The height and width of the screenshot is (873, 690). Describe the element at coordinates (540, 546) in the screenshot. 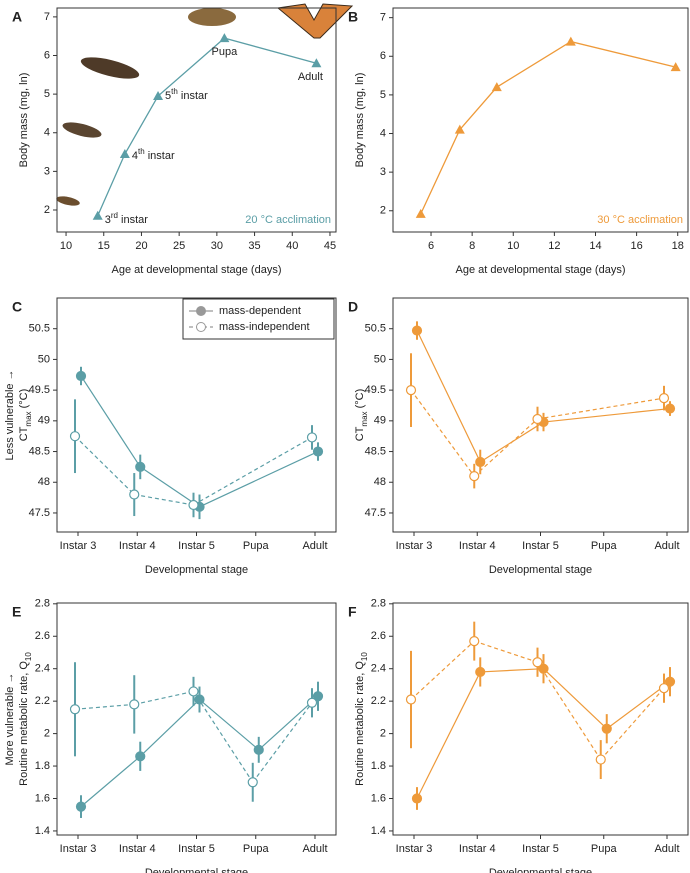

I see `x-tick-label: Instar 5` at that location.